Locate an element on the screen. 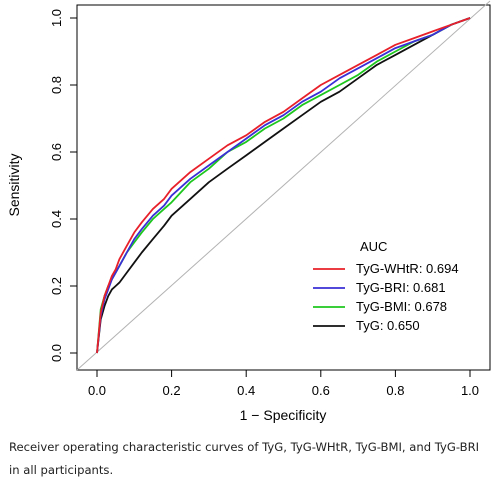 The height and width of the screenshot is (482, 500). x-tick-label: 0.2 is located at coordinates (172, 390).